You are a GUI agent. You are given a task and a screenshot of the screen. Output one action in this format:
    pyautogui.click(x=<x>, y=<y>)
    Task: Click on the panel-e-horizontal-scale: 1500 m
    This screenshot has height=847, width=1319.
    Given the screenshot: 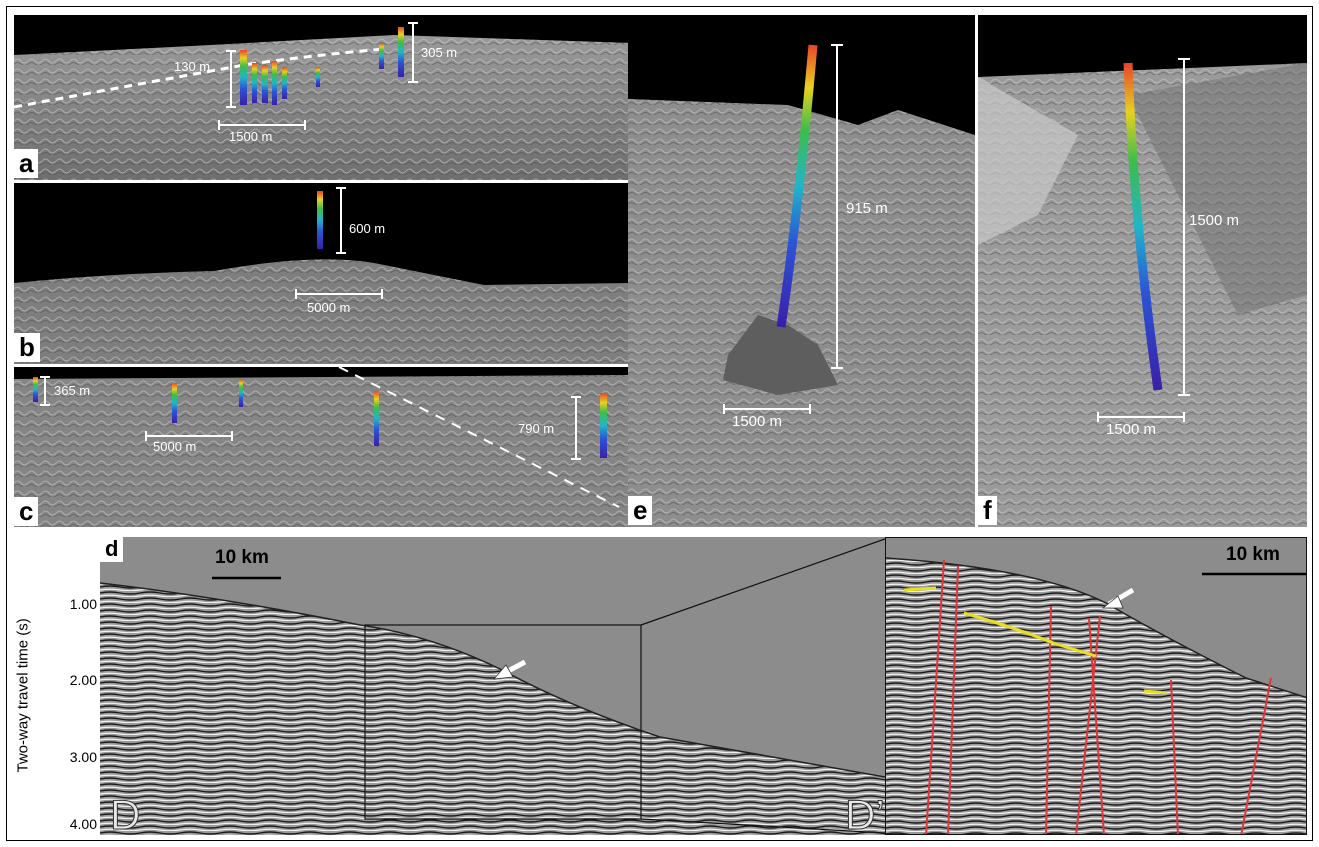 What is the action you would take?
    pyautogui.click(x=757, y=421)
    